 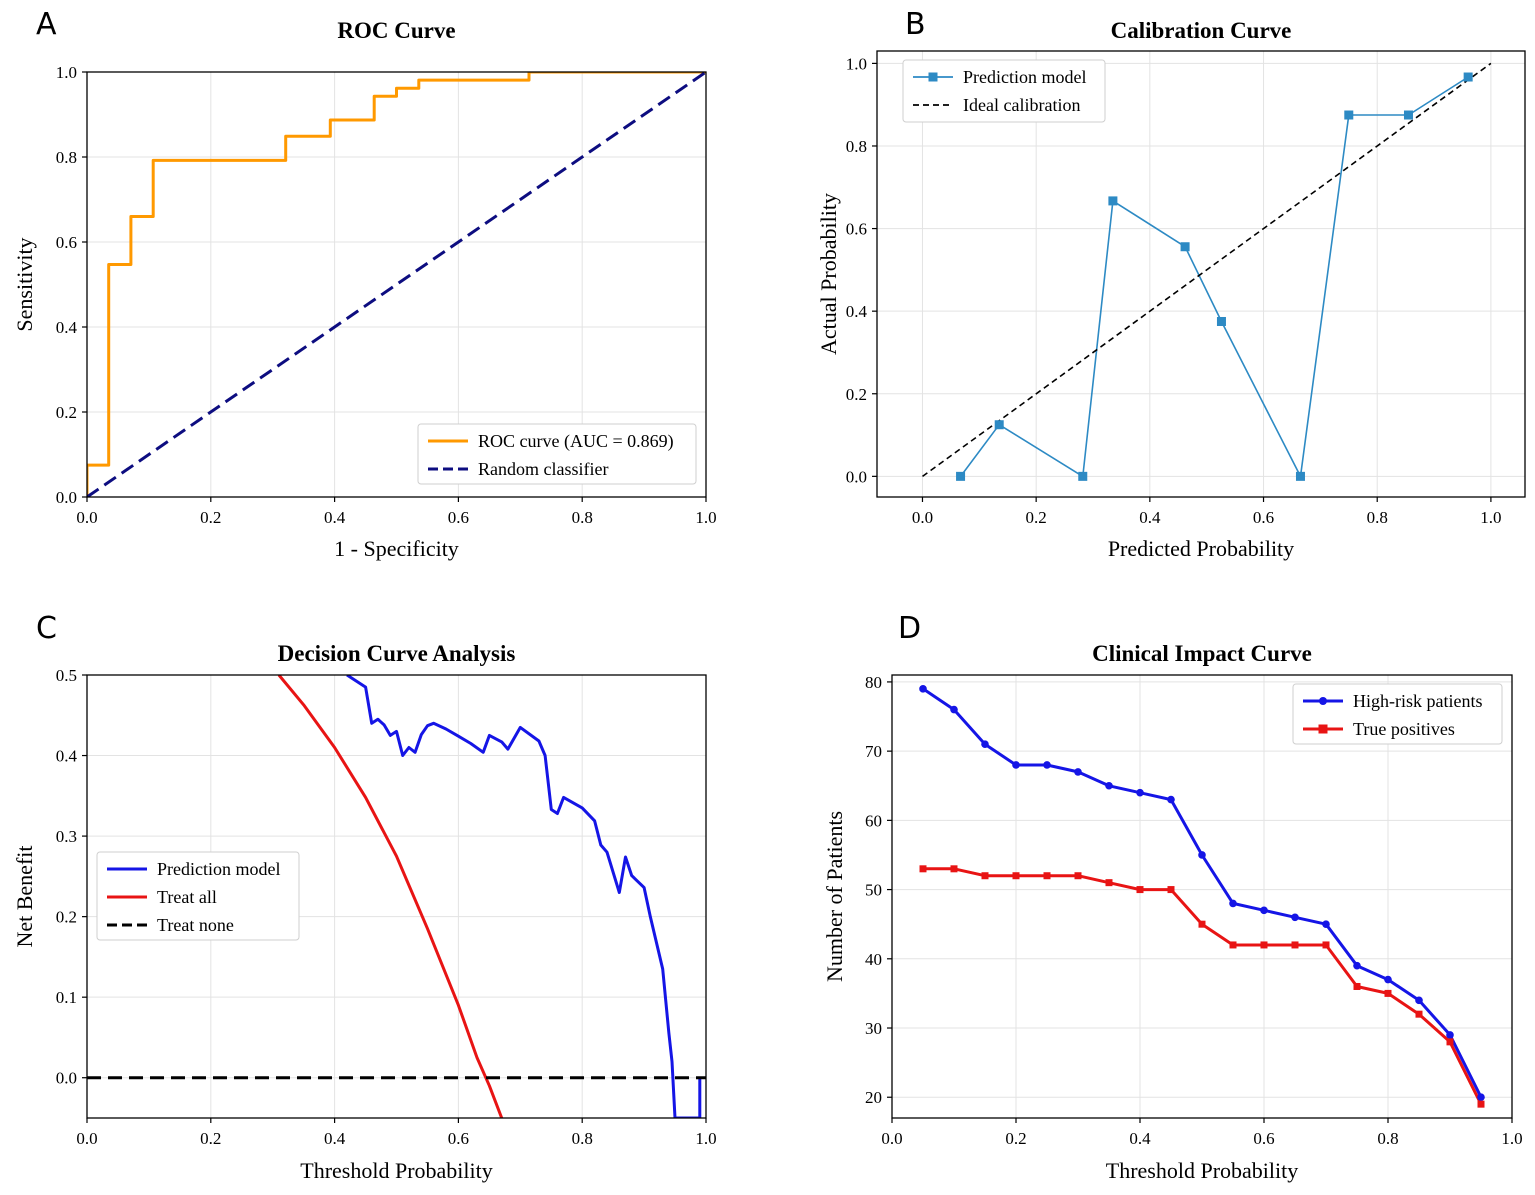 What do you see at coordinates (397, 653) in the screenshot?
I see `chart-title: Decision Curve Analysis` at bounding box center [397, 653].